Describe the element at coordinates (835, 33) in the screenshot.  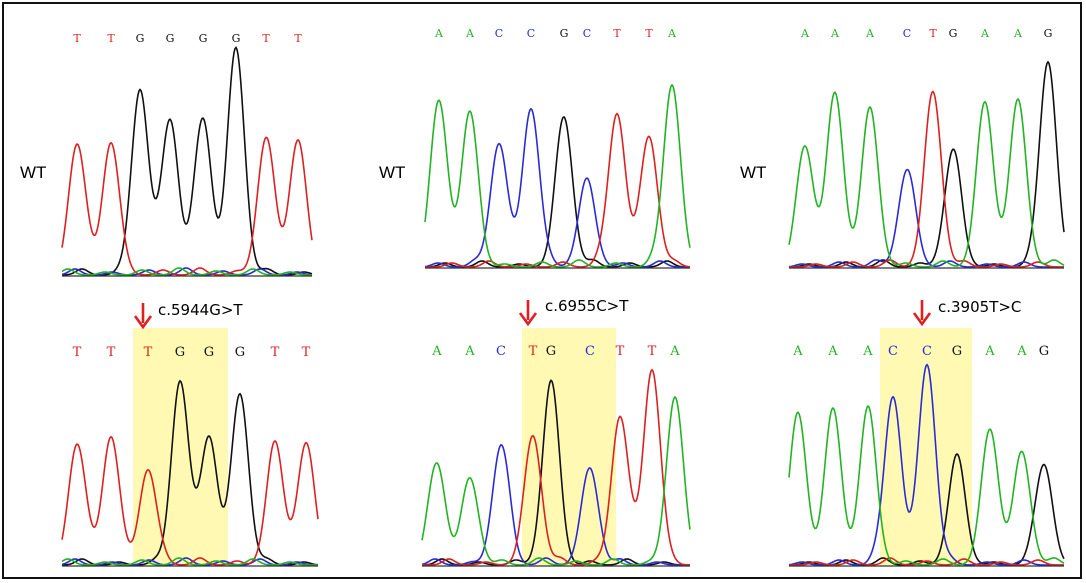
I see `base-call-wt-3-2: A` at that location.